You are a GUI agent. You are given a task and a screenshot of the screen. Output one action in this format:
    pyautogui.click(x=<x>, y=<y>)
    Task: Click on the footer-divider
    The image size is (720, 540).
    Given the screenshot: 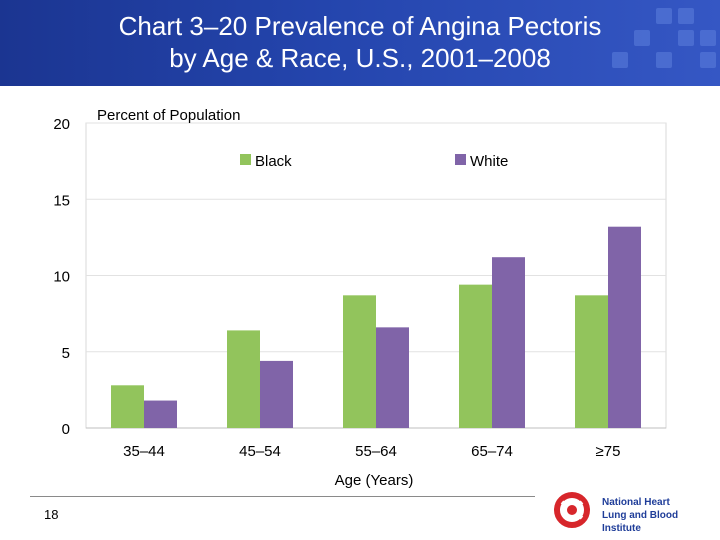 What is the action you would take?
    pyautogui.click(x=282, y=496)
    